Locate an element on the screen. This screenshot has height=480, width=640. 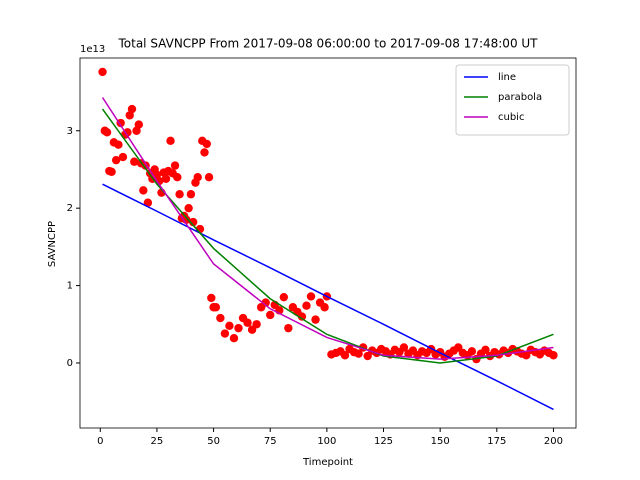
legend-label: parabola is located at coordinates (520, 97).